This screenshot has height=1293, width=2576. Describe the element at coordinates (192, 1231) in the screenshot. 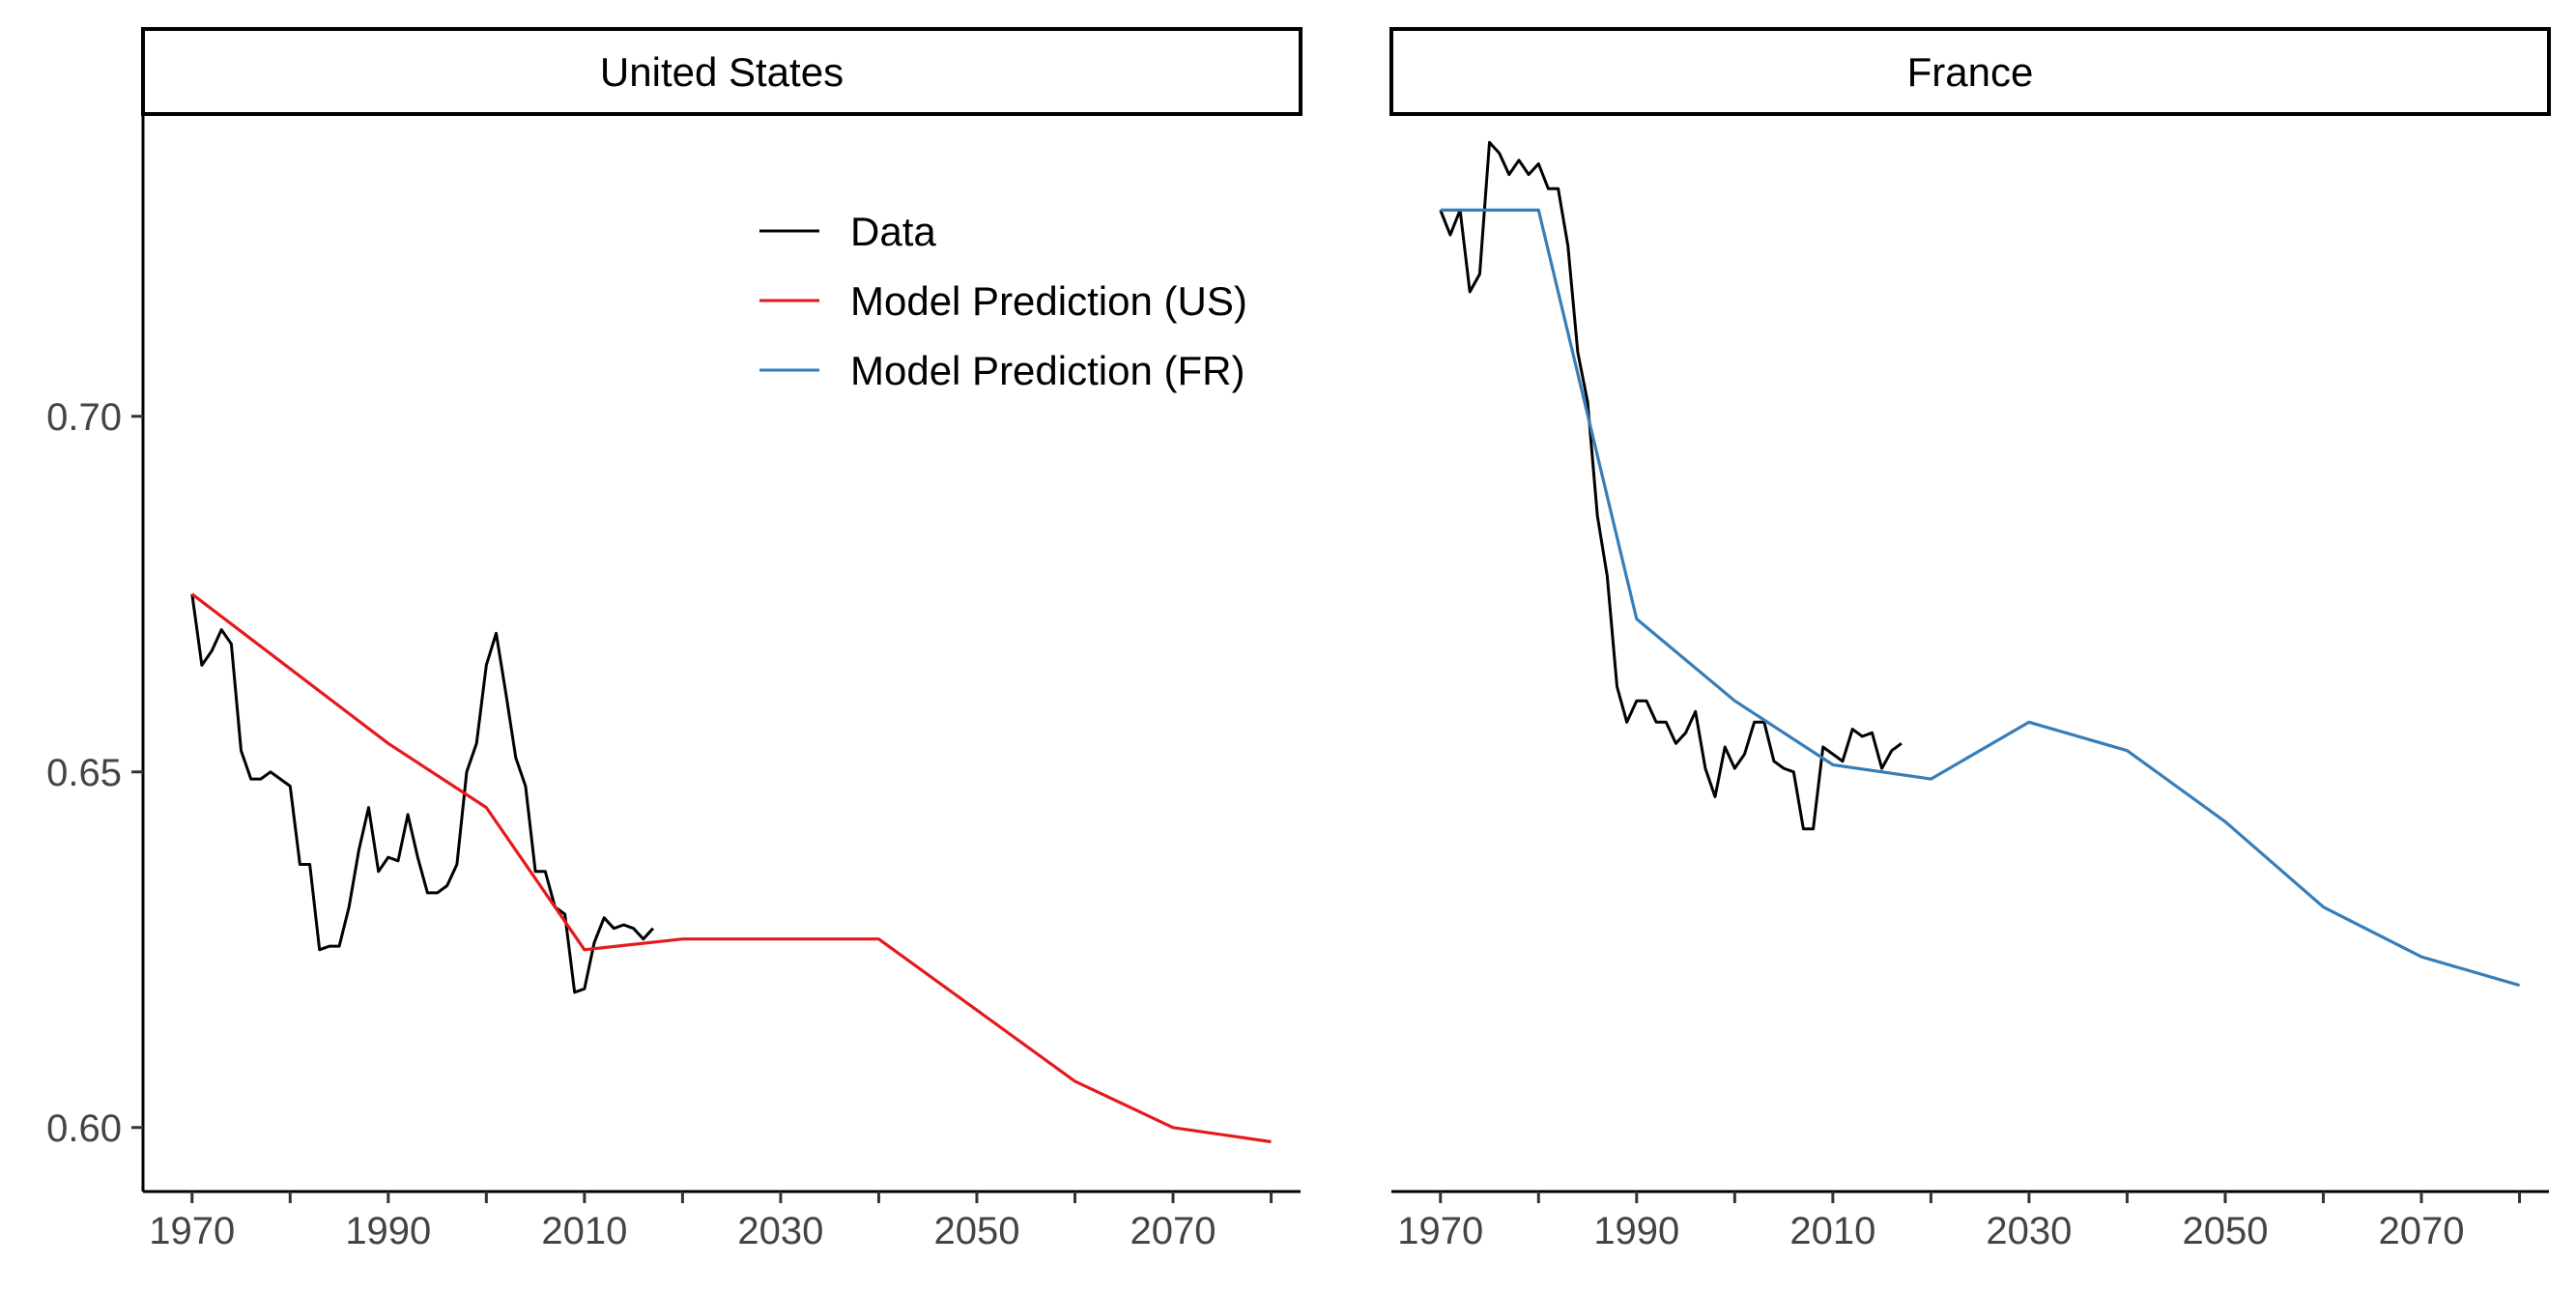

I see `x-tick-label-us: 1970` at that location.